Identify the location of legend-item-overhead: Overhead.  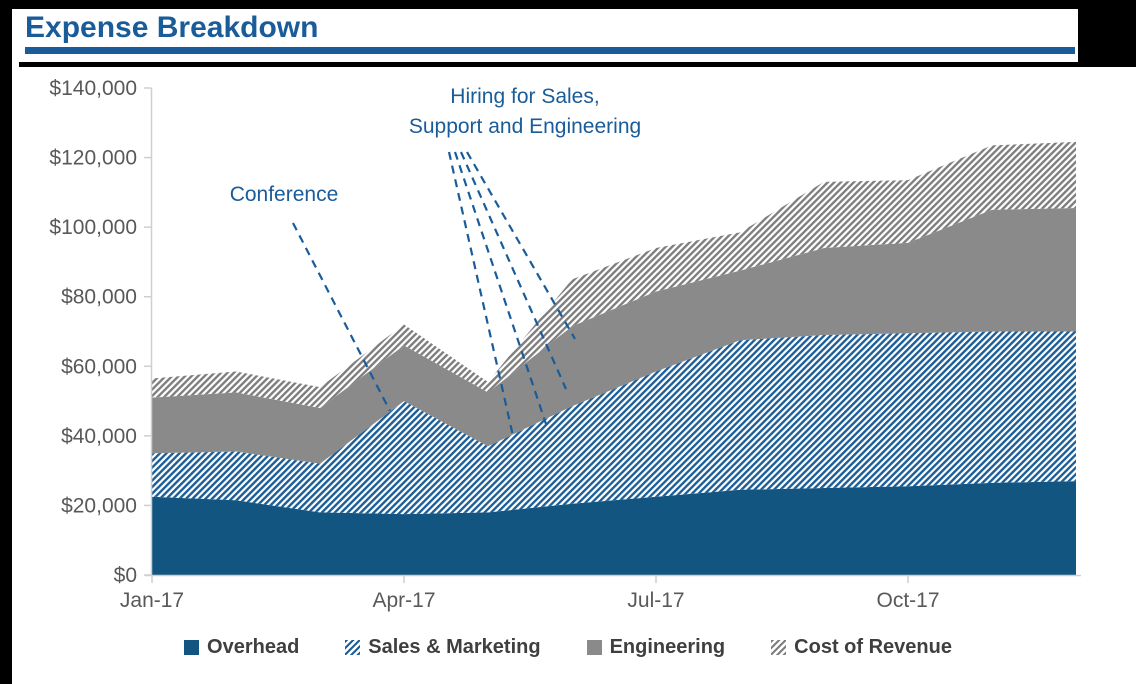
(241, 647).